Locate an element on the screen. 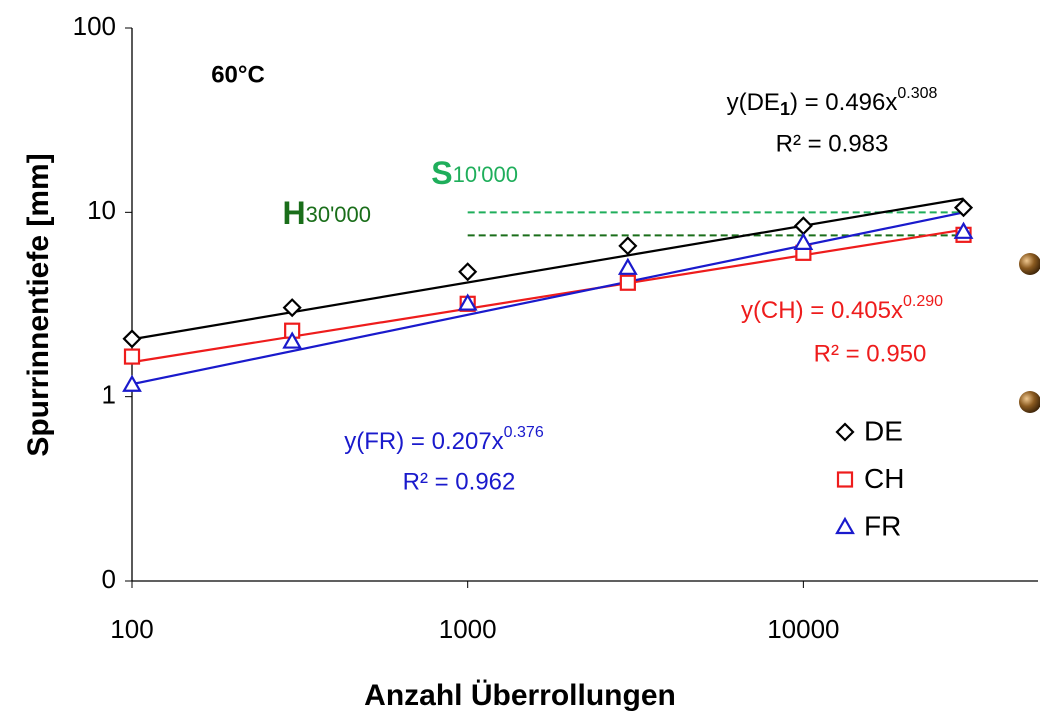 The image size is (1040, 715). equation-text: y(CH) = 0.405x is located at coordinates (822, 310).